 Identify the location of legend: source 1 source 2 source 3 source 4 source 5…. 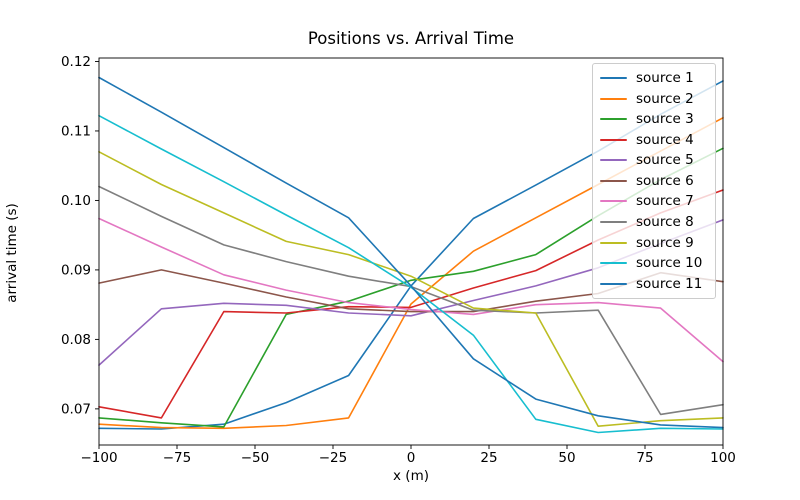
(654, 181).